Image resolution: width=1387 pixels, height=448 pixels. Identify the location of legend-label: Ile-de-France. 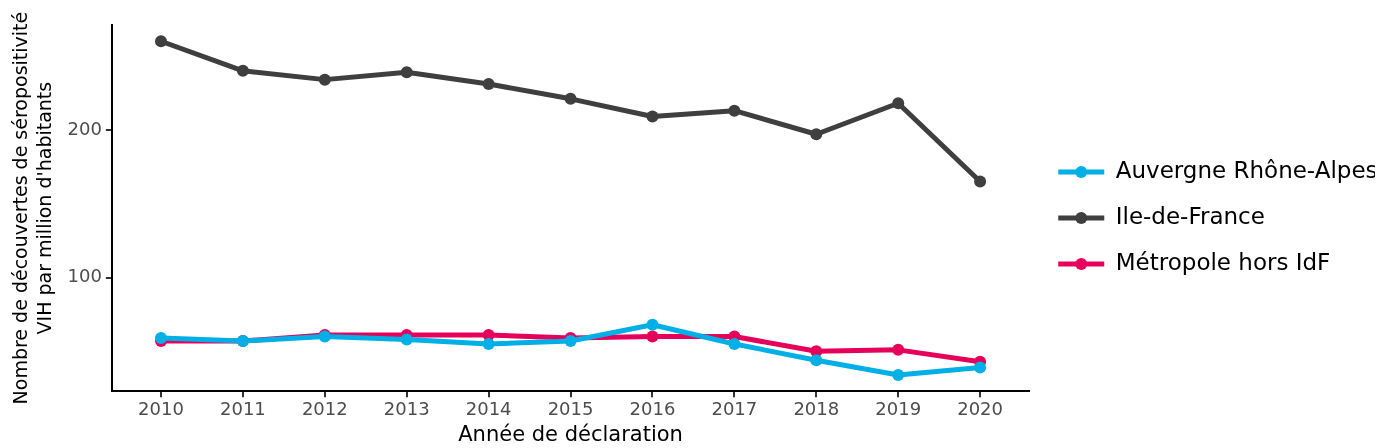
(1190, 216).